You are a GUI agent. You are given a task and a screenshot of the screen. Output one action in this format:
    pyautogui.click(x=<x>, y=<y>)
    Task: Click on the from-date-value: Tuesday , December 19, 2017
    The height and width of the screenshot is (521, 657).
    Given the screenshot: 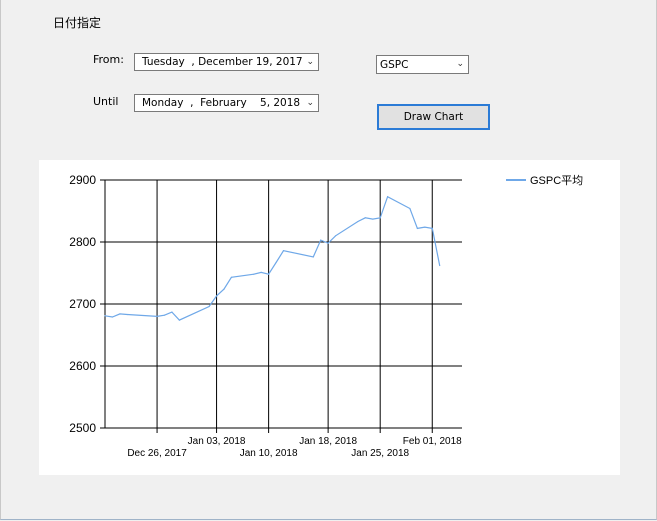 What is the action you would take?
    pyautogui.click(x=222, y=62)
    